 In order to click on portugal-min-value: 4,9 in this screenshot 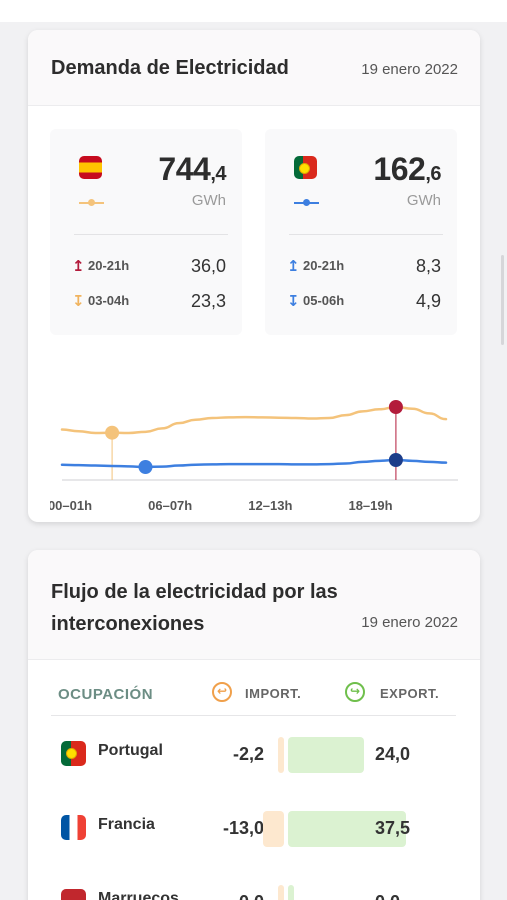, I will do `click(428, 301)`.